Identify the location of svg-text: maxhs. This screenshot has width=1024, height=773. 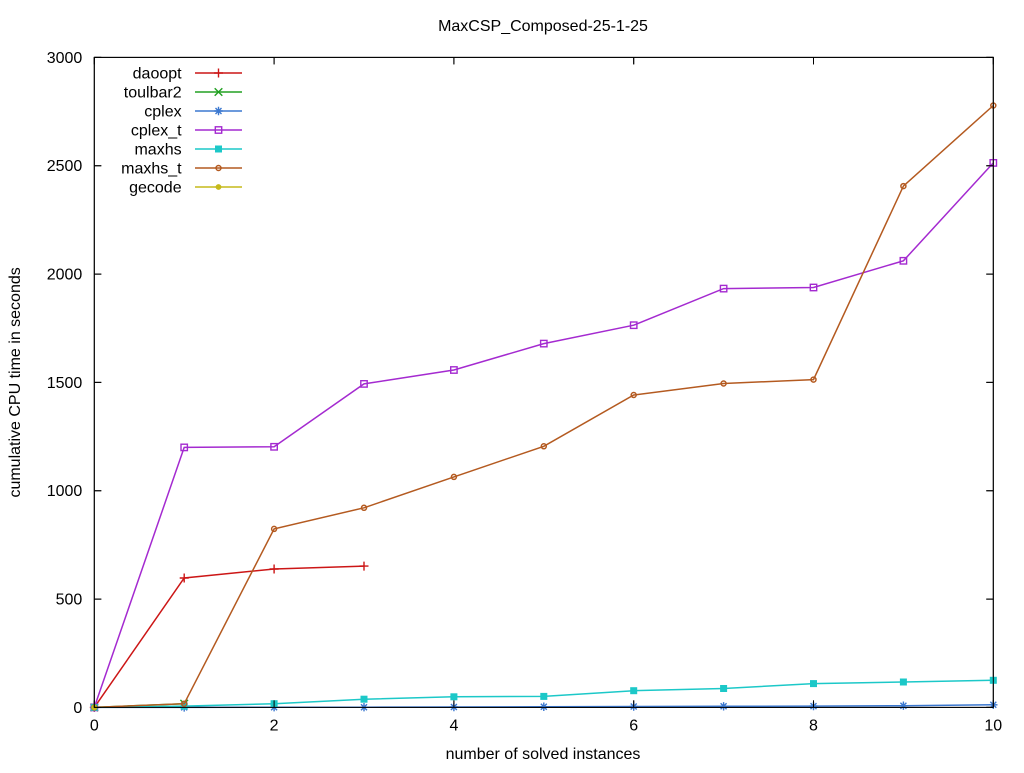
(157, 150).